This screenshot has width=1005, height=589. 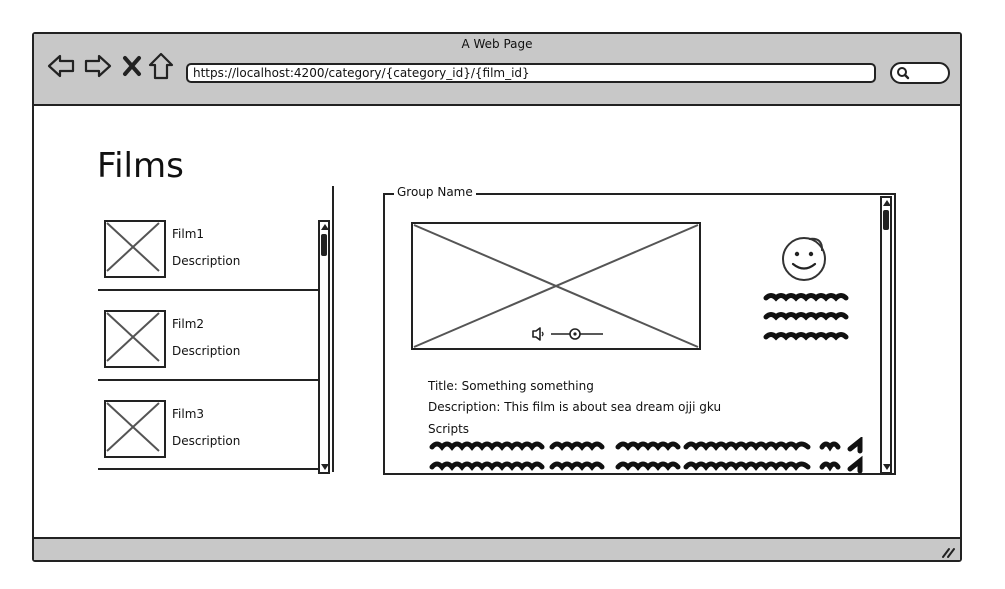 What do you see at coordinates (98, 66) in the screenshot?
I see `forward-arrow-icon` at bounding box center [98, 66].